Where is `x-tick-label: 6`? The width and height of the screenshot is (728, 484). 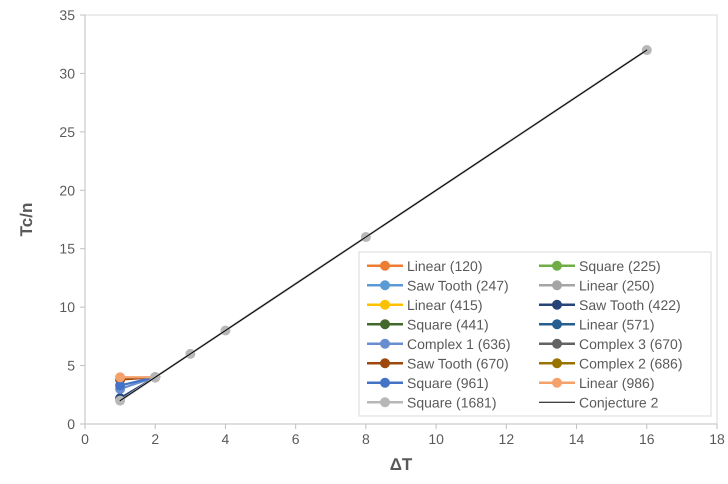
x-tick-label: 6 is located at coordinates (296, 439).